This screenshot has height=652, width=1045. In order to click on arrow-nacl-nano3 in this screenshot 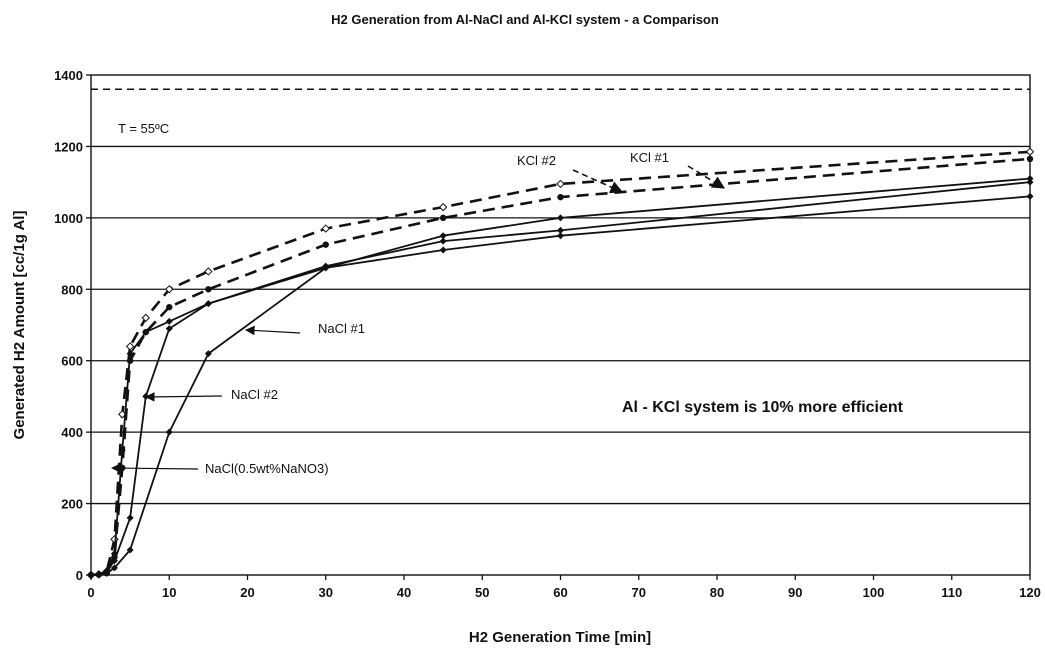, I will do `click(155, 468)`.